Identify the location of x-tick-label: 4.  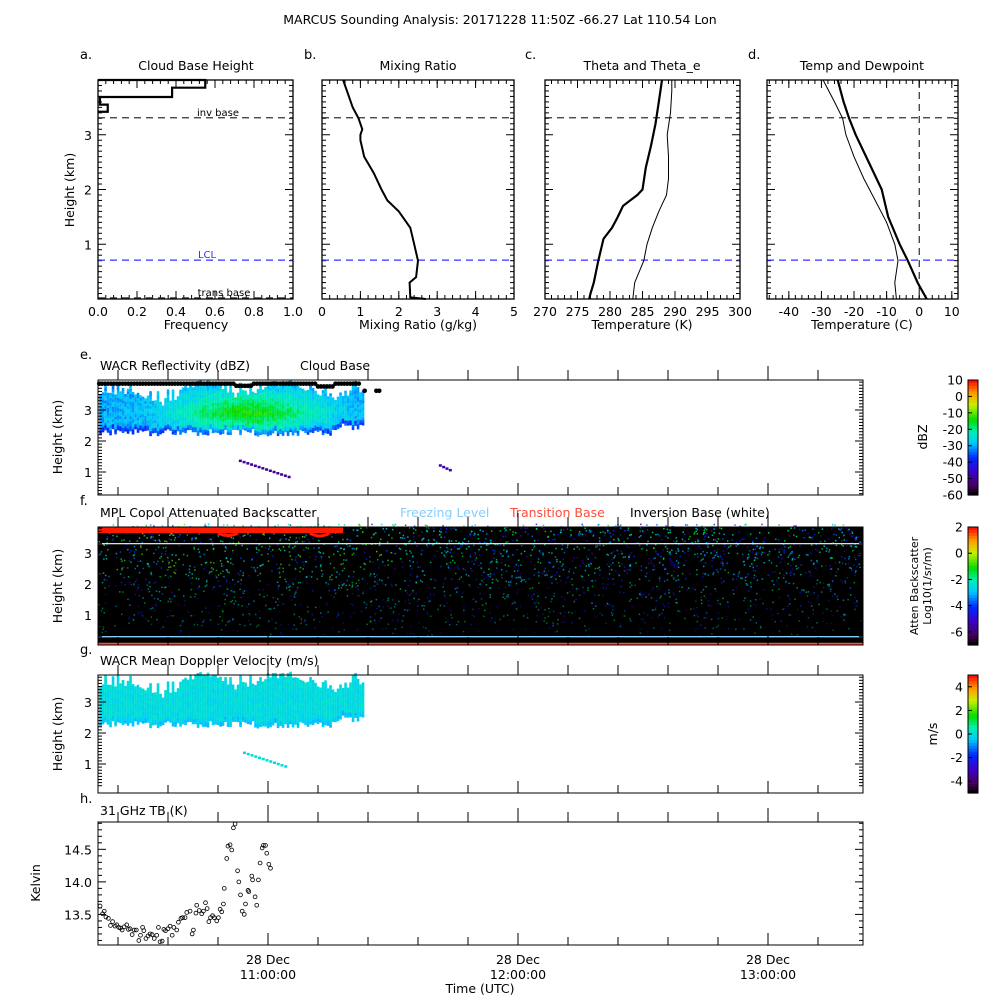
(476, 311).